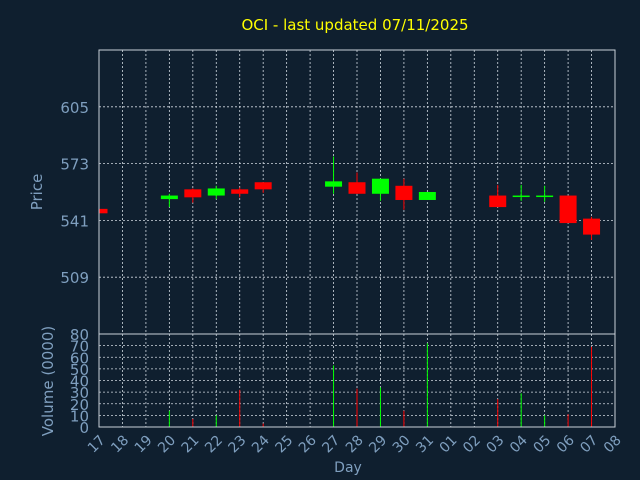  What do you see at coordinates (79, 358) in the screenshot?
I see `volume-tick-label: 60` at bounding box center [79, 358].